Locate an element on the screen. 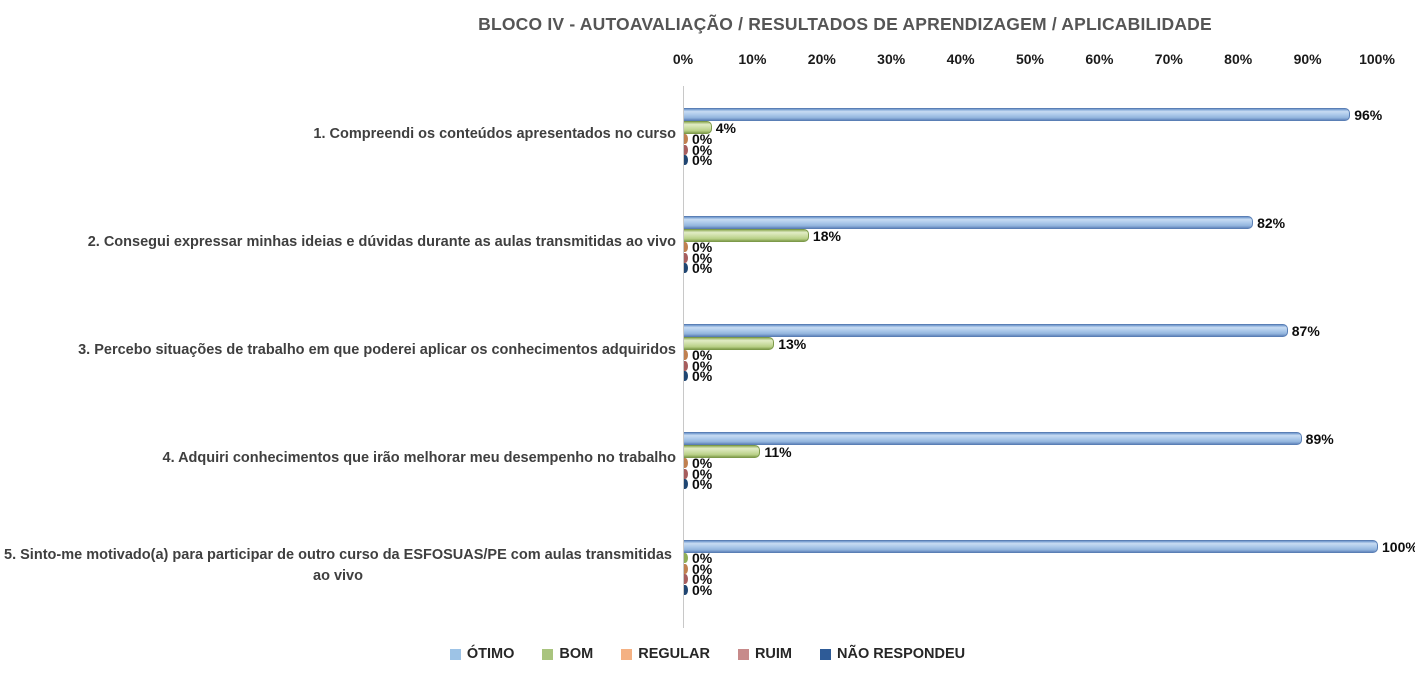  bar-group: 89% 11% 0% 0% 0% is located at coordinates (1044, 461).